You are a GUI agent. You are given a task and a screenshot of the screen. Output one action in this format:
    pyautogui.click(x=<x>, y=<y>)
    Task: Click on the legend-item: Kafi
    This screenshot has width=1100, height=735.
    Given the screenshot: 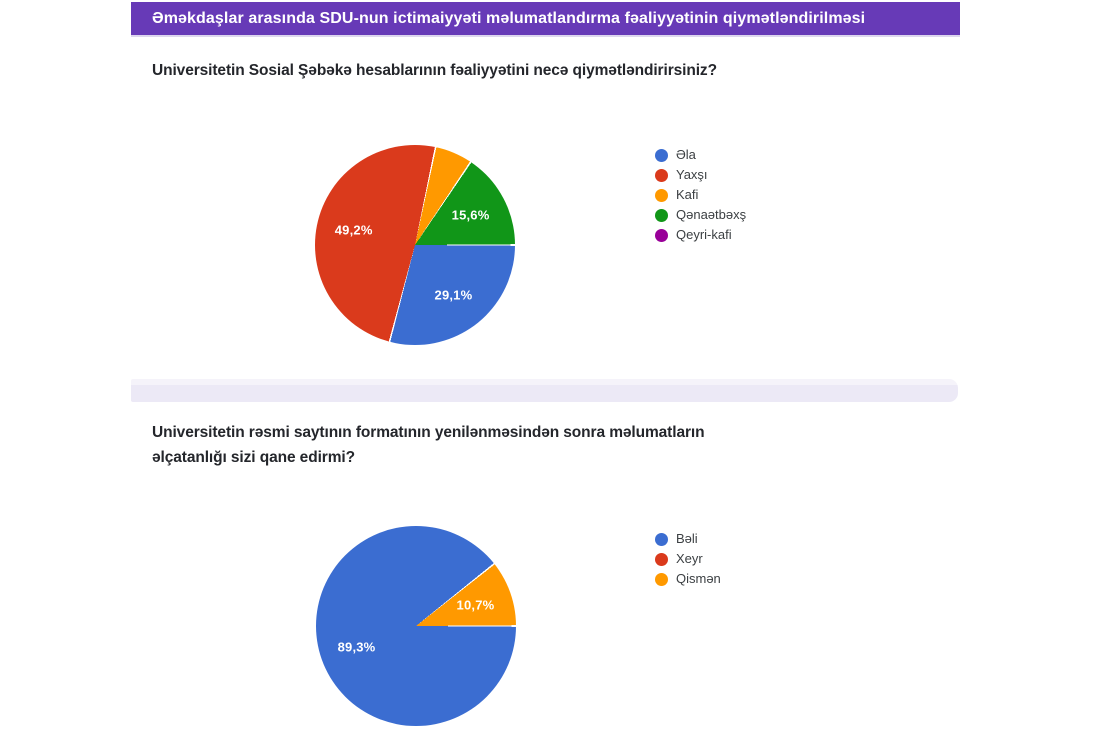 What is the action you would take?
    pyautogui.click(x=700, y=195)
    